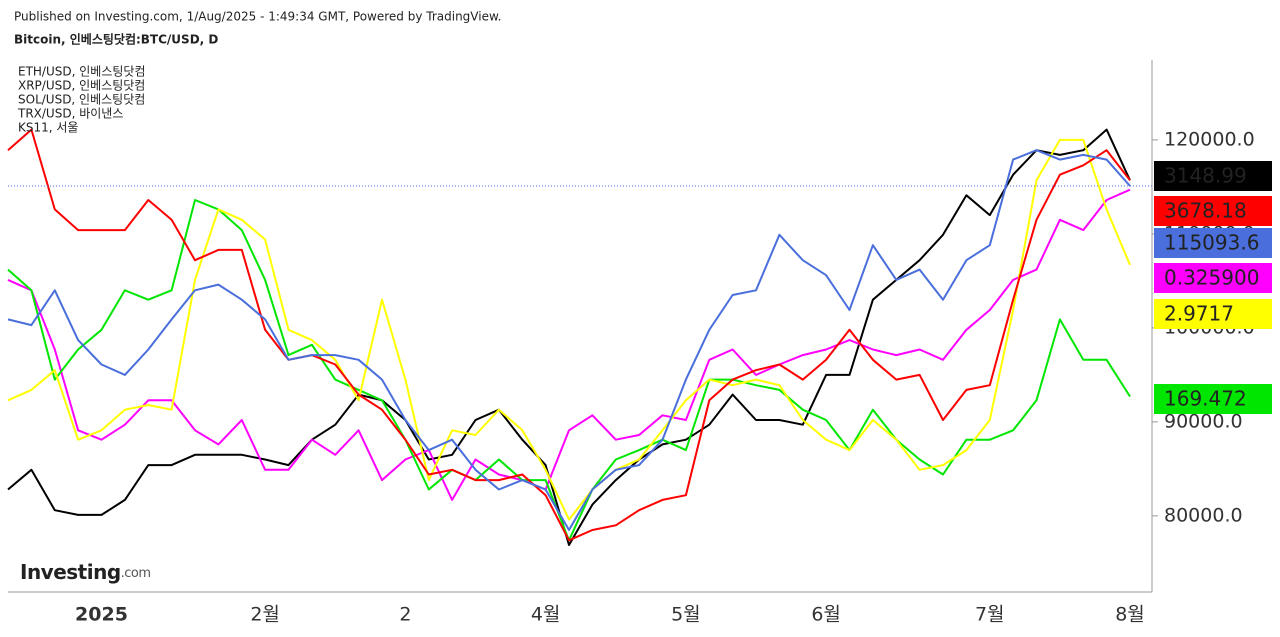  I want to click on price-badge-label: 3148.99, so click(1205, 176).